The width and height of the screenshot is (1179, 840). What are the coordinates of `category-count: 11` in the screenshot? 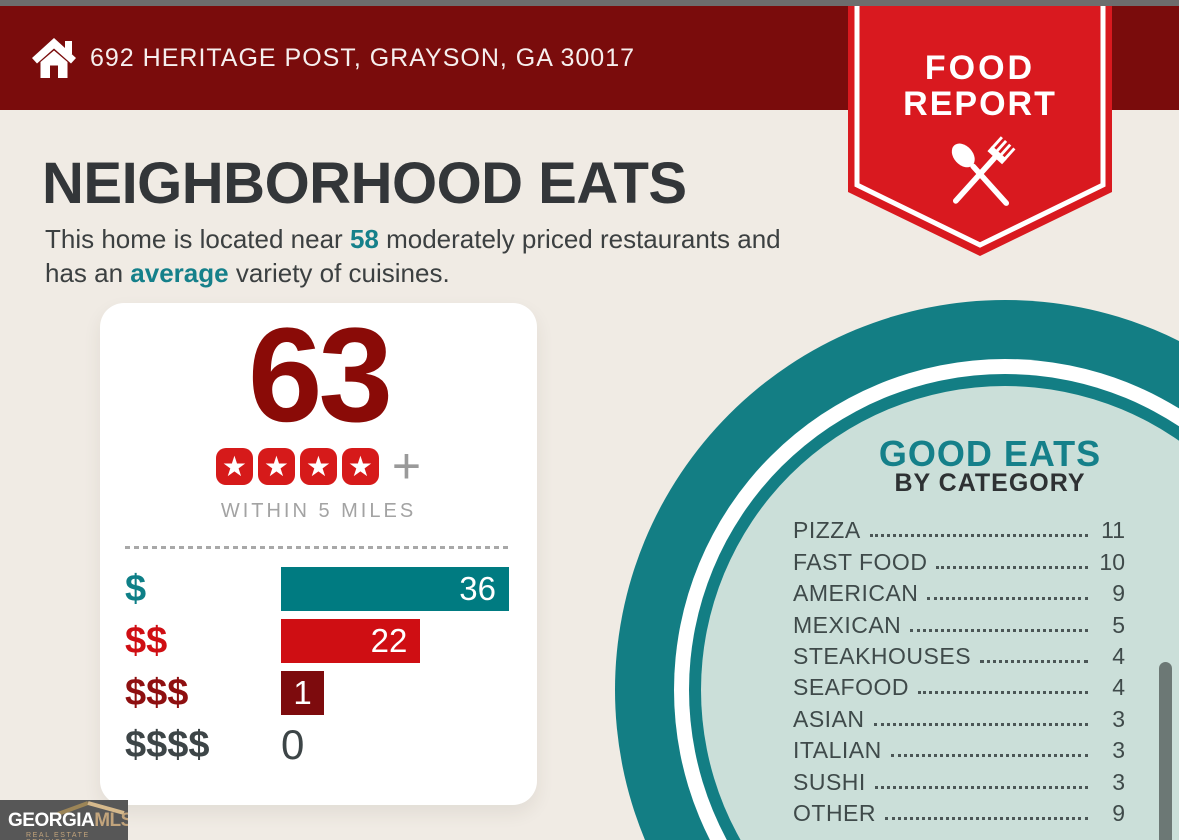 It's located at (1113, 530).